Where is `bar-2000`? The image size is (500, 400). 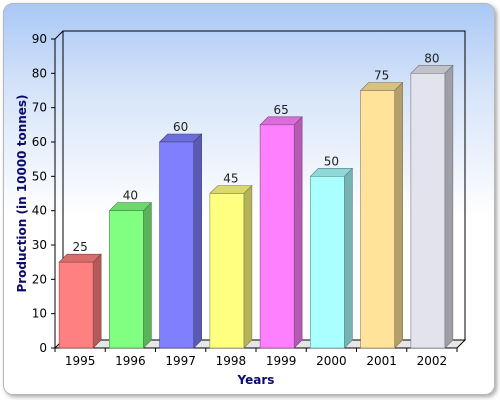 bar-2000 is located at coordinates (331, 258).